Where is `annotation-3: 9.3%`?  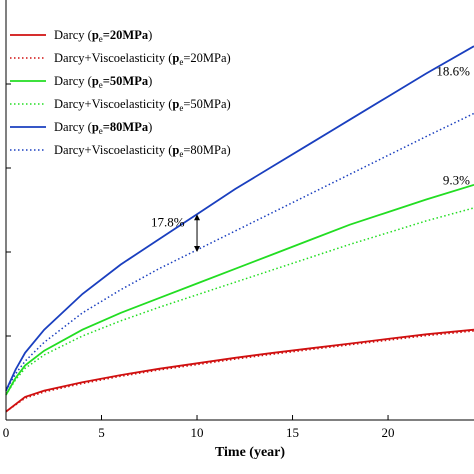
annotation-3: 9.3% is located at coordinates (456, 180).